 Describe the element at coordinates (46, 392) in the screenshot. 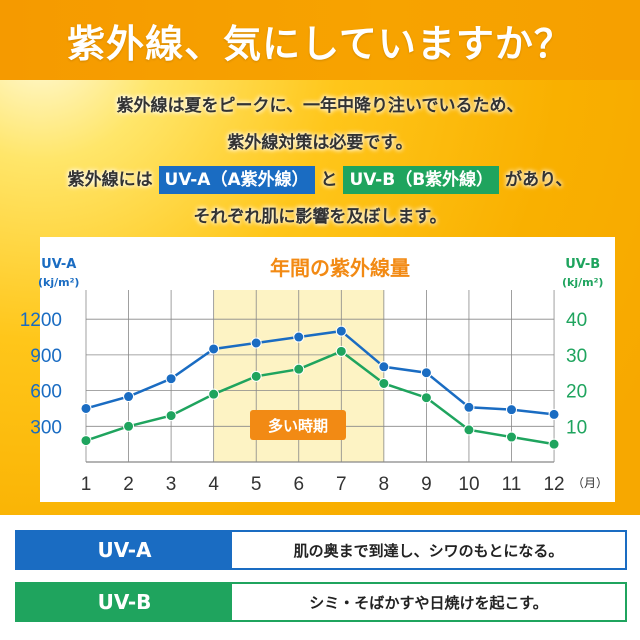

I see `left-tick-label: 600` at that location.